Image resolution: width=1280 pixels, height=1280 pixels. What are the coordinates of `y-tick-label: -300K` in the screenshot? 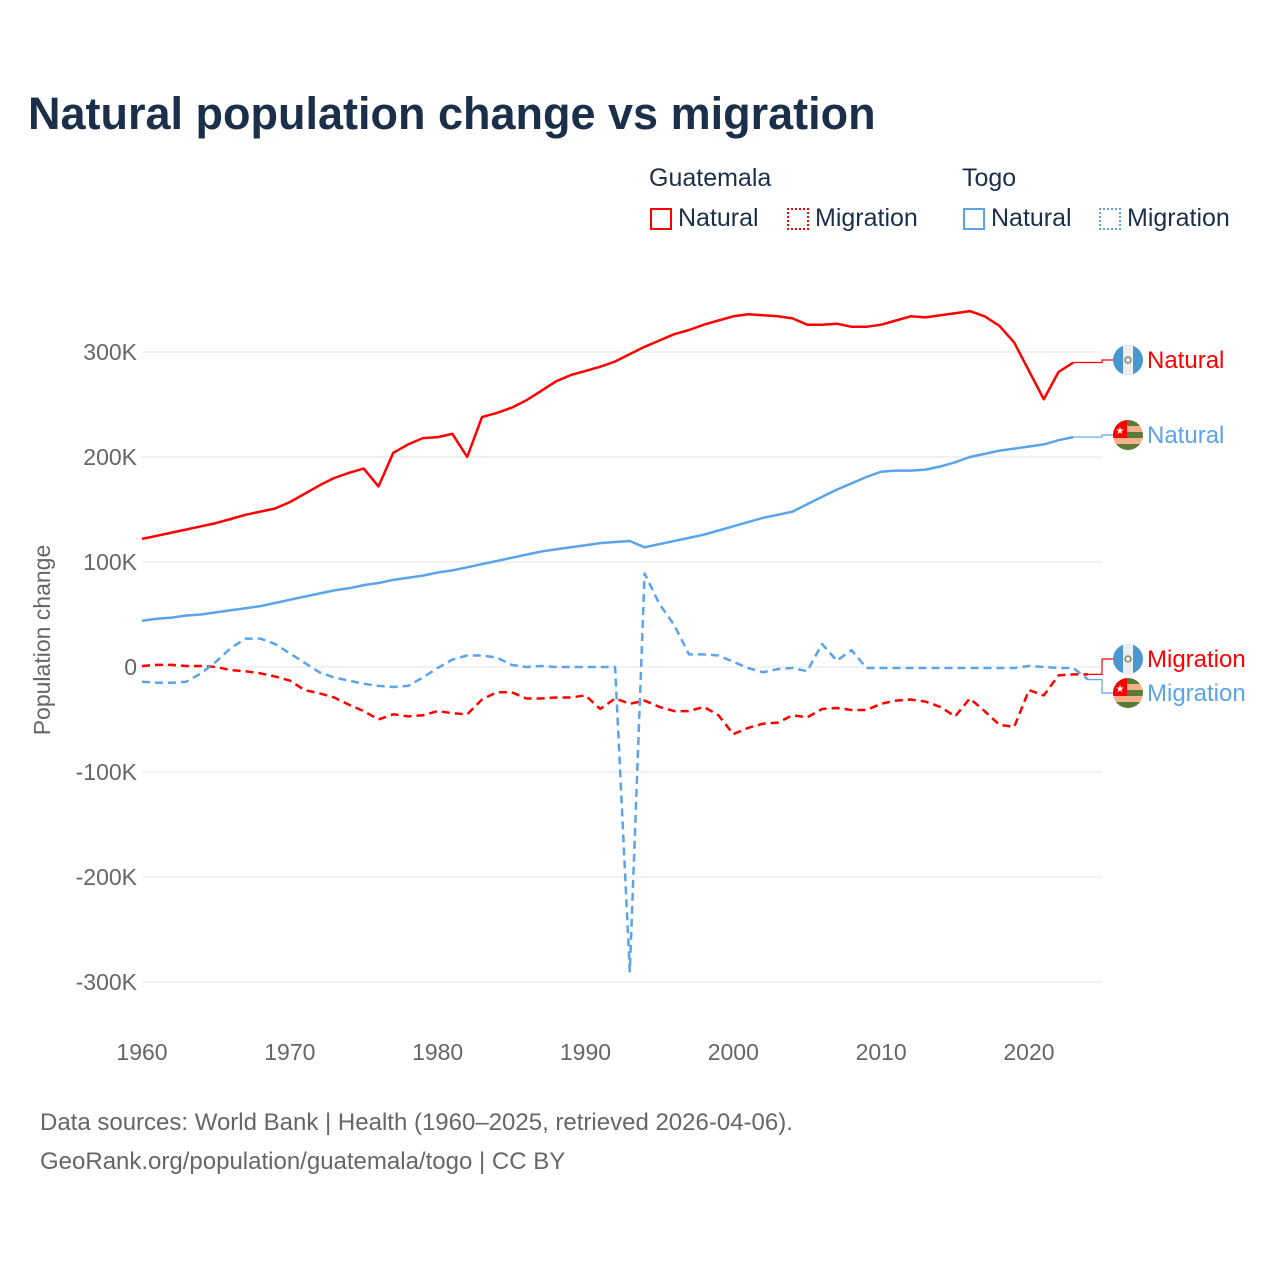 It's located at (107, 982).